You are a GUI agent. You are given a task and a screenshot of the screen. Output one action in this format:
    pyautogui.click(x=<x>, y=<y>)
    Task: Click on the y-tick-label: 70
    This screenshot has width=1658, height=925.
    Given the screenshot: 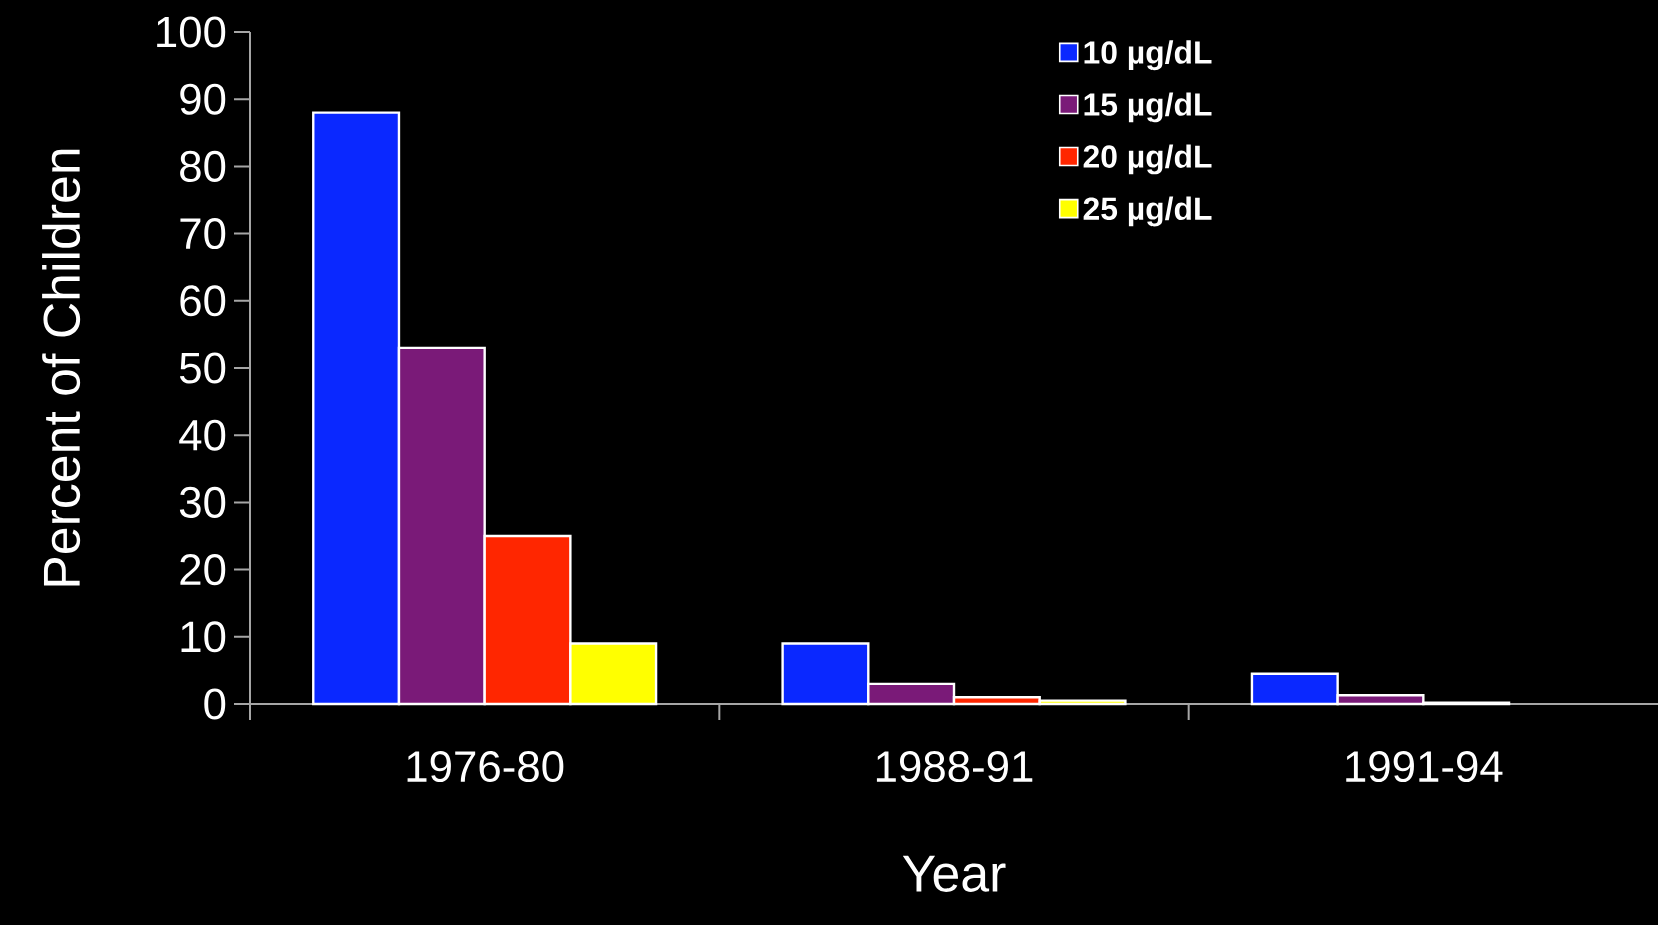 What is the action you would take?
    pyautogui.click(x=203, y=234)
    